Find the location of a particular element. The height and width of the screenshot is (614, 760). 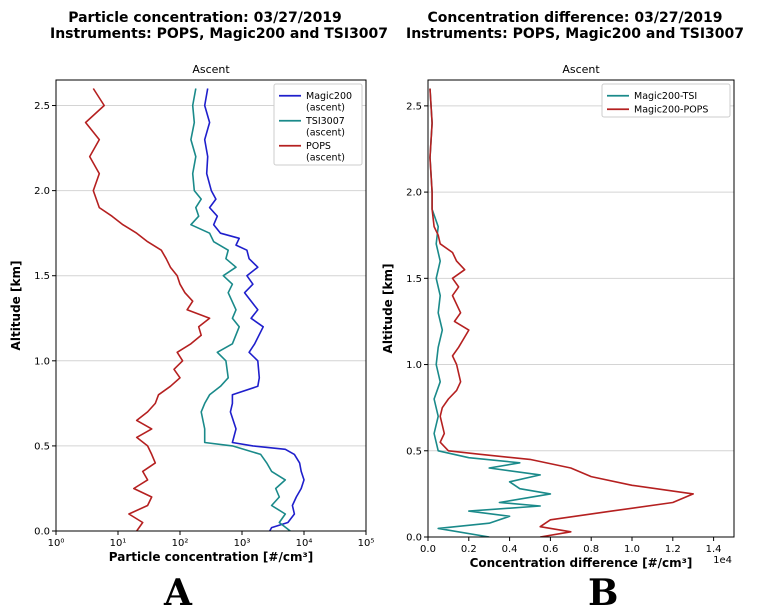

chart-b-xlabel: Concentration difference [#/cm³] is located at coordinates (581, 563).